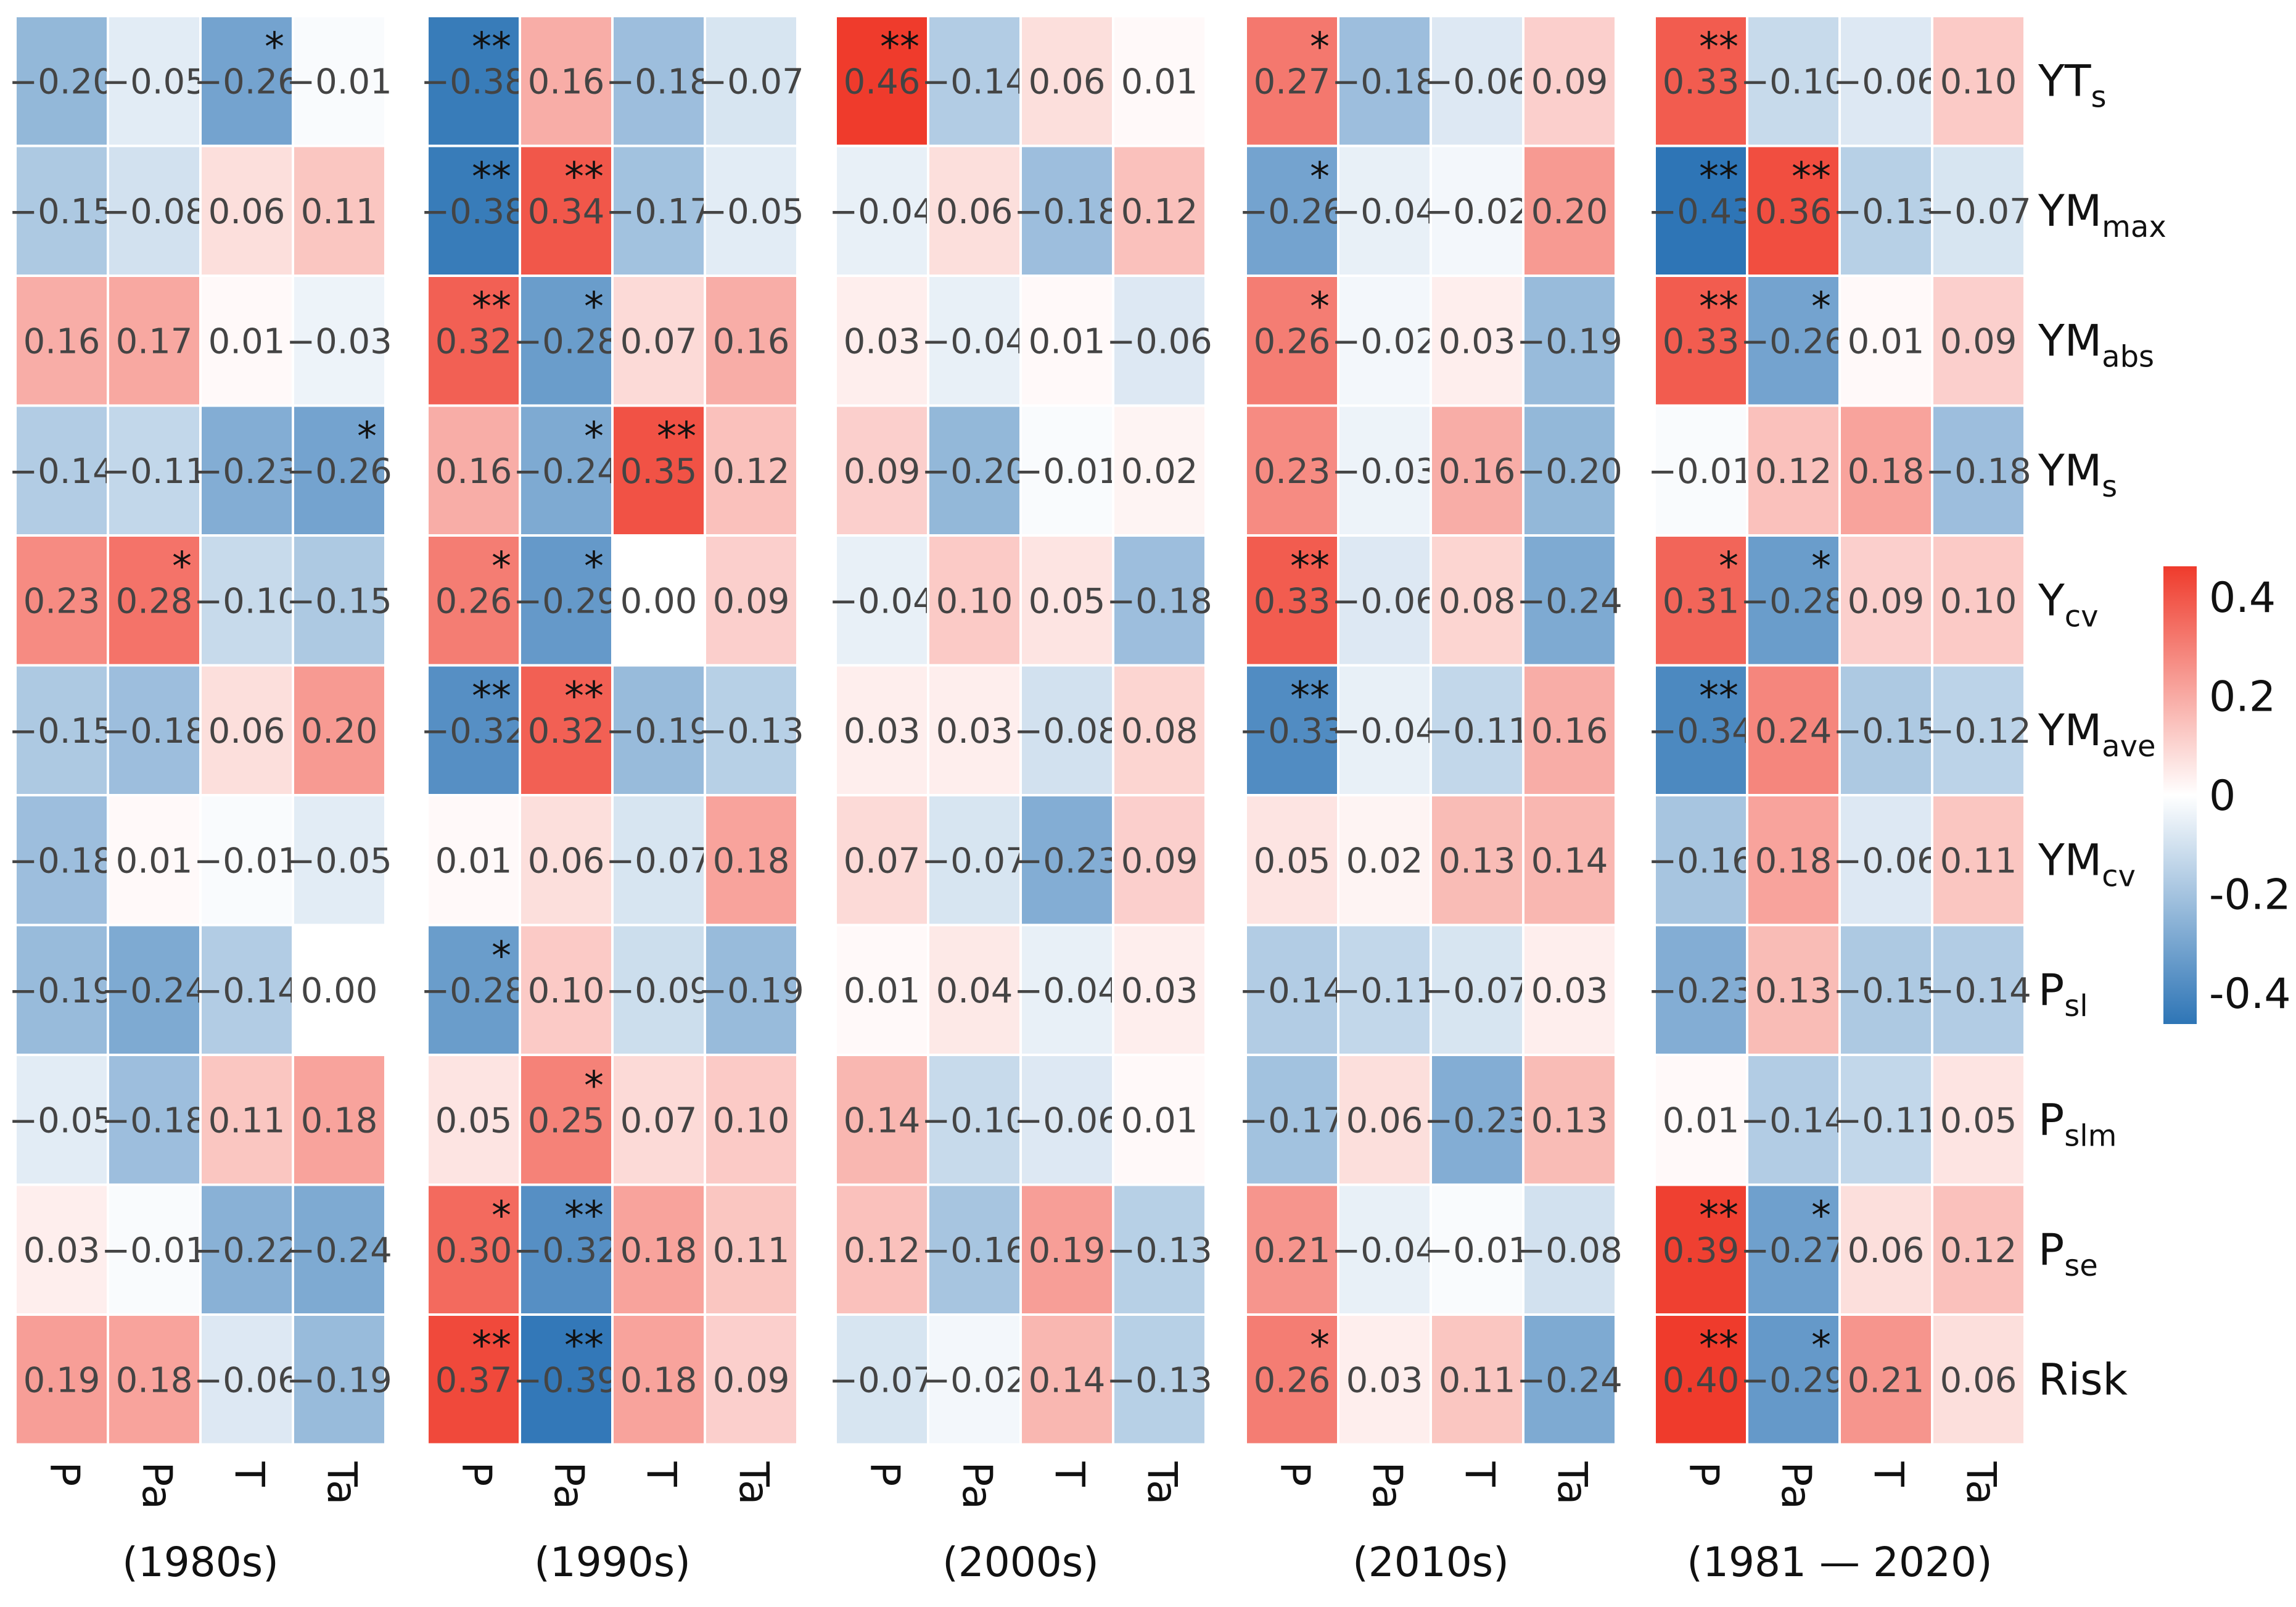 The width and height of the screenshot is (2296, 1607). I want to click on cell-value-label: −0.01, so click(339, 82).